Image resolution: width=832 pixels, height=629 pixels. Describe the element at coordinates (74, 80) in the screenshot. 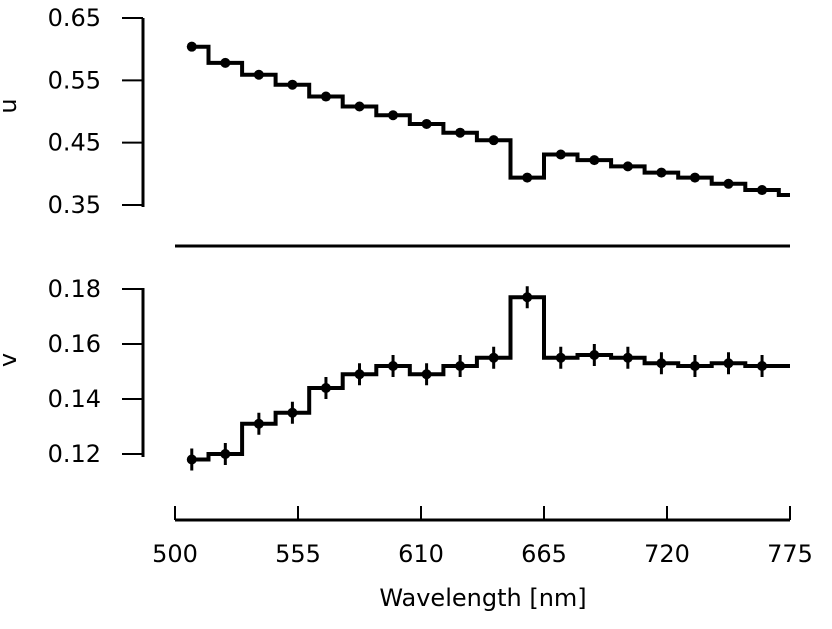

I see `y-tick-label: 0.55` at that location.